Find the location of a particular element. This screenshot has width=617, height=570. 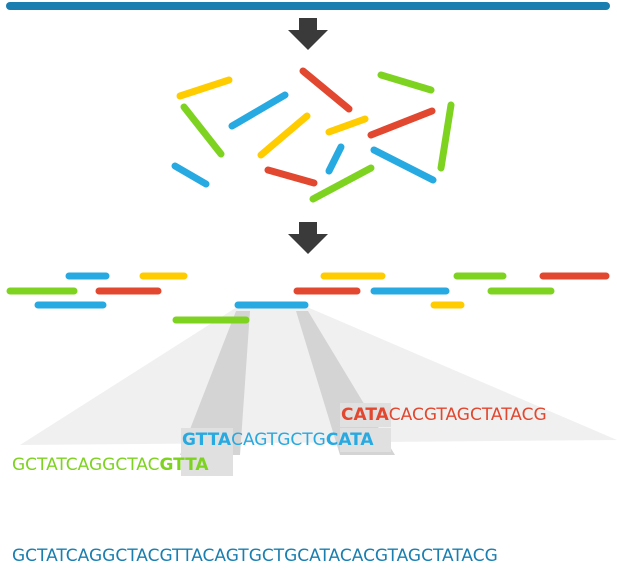

aligned-reads is located at coordinates (308, 298).